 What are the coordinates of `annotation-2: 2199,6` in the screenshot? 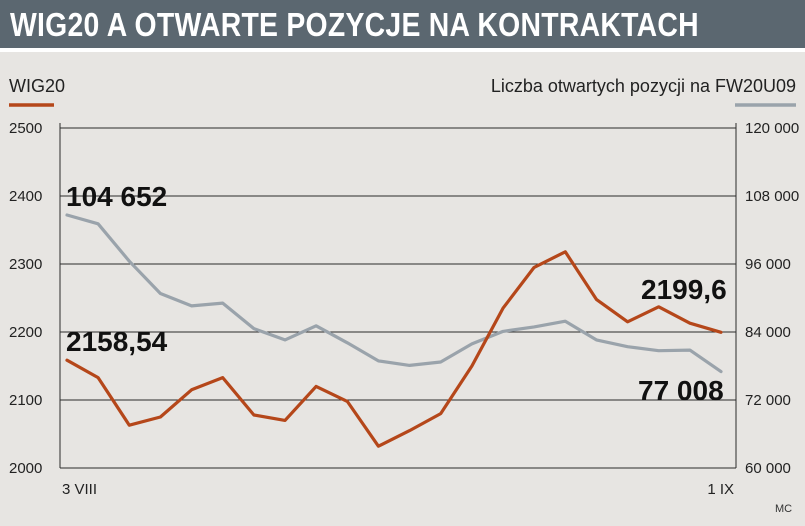 It's located at (684, 289).